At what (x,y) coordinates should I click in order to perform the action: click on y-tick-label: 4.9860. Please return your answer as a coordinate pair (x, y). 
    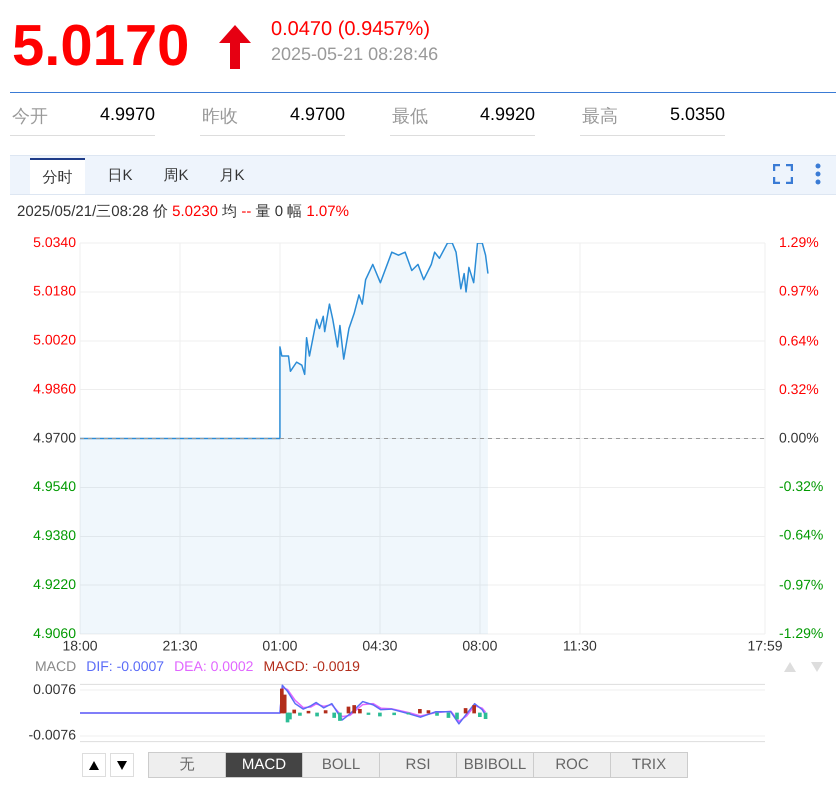
    Looking at the image, I should click on (54, 388).